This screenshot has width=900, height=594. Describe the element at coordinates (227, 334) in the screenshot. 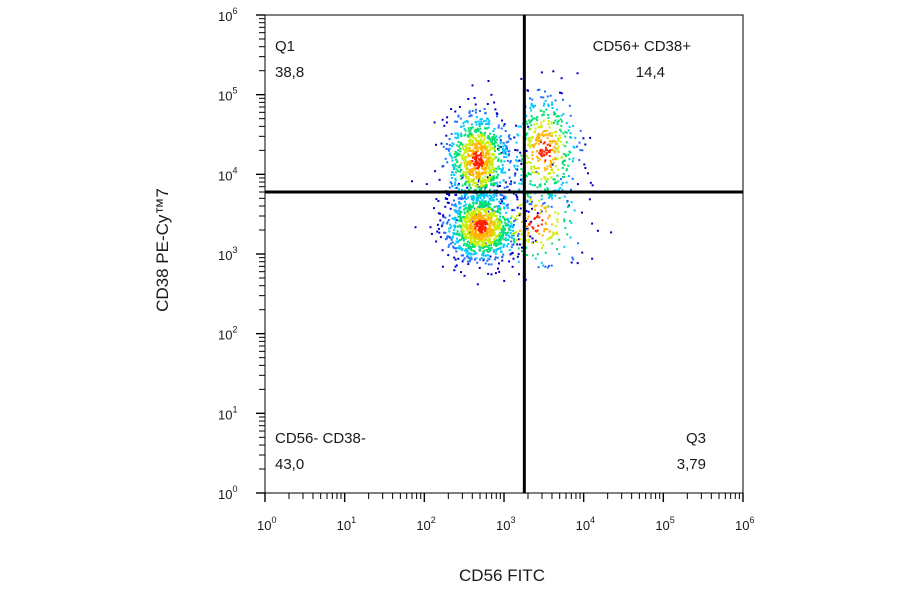

I see `y-tick-label: 10²` at that location.